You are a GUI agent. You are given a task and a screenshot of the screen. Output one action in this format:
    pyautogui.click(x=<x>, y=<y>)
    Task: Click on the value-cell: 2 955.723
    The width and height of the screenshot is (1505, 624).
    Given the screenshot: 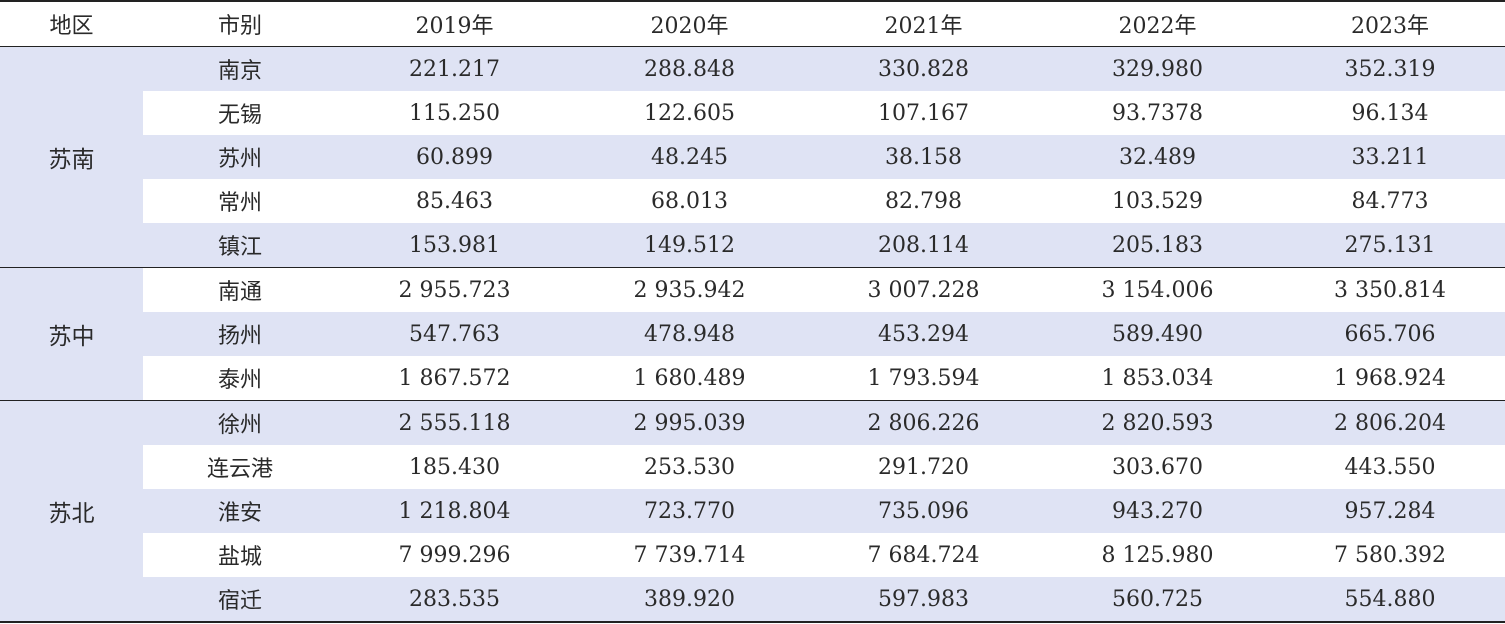 What is the action you would take?
    pyautogui.click(x=454, y=289)
    